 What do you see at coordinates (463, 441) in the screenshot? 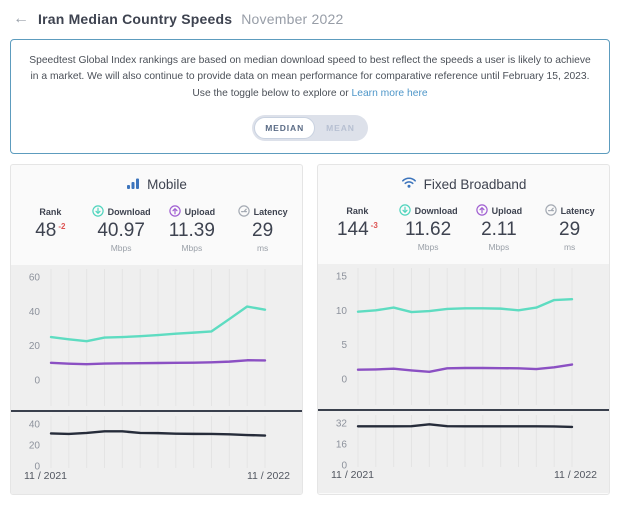
I see `fixed-latency-chart: 32 16 0` at bounding box center [463, 441].